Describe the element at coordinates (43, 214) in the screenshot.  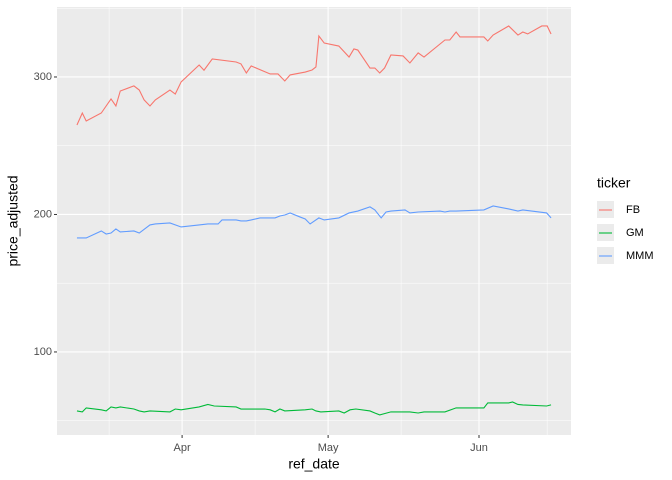
I see `y-tick-label: 200` at that location.